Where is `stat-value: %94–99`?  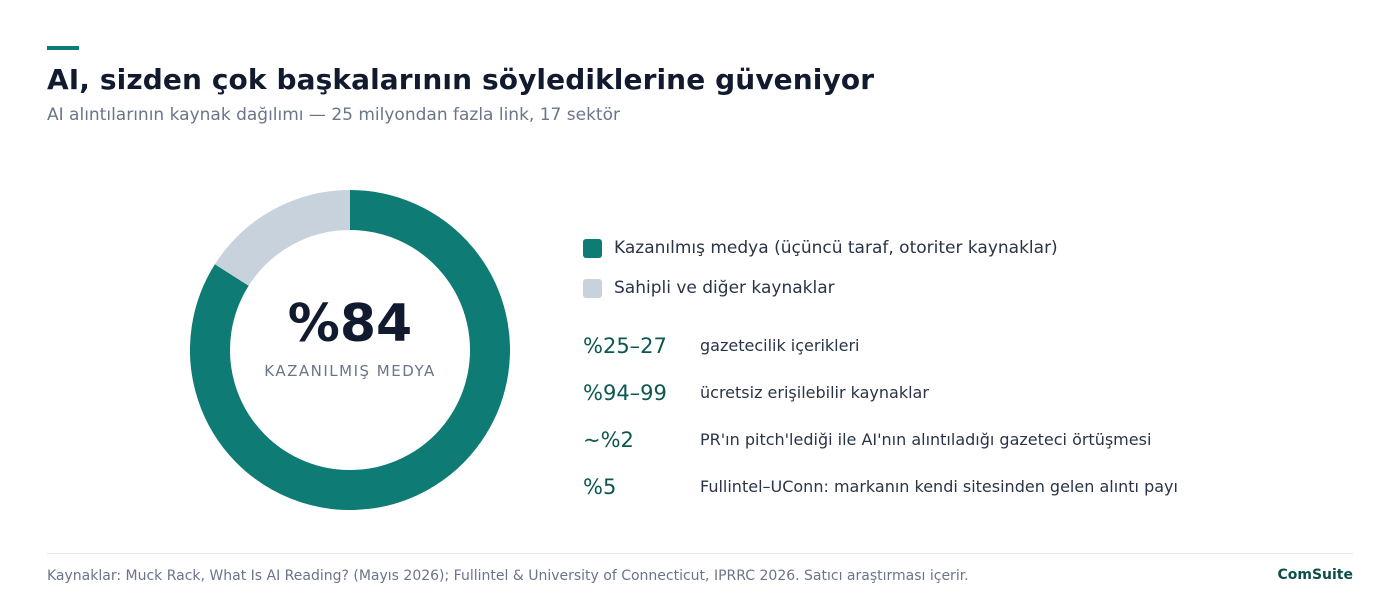
stat-value: %94–99 is located at coordinates (625, 392).